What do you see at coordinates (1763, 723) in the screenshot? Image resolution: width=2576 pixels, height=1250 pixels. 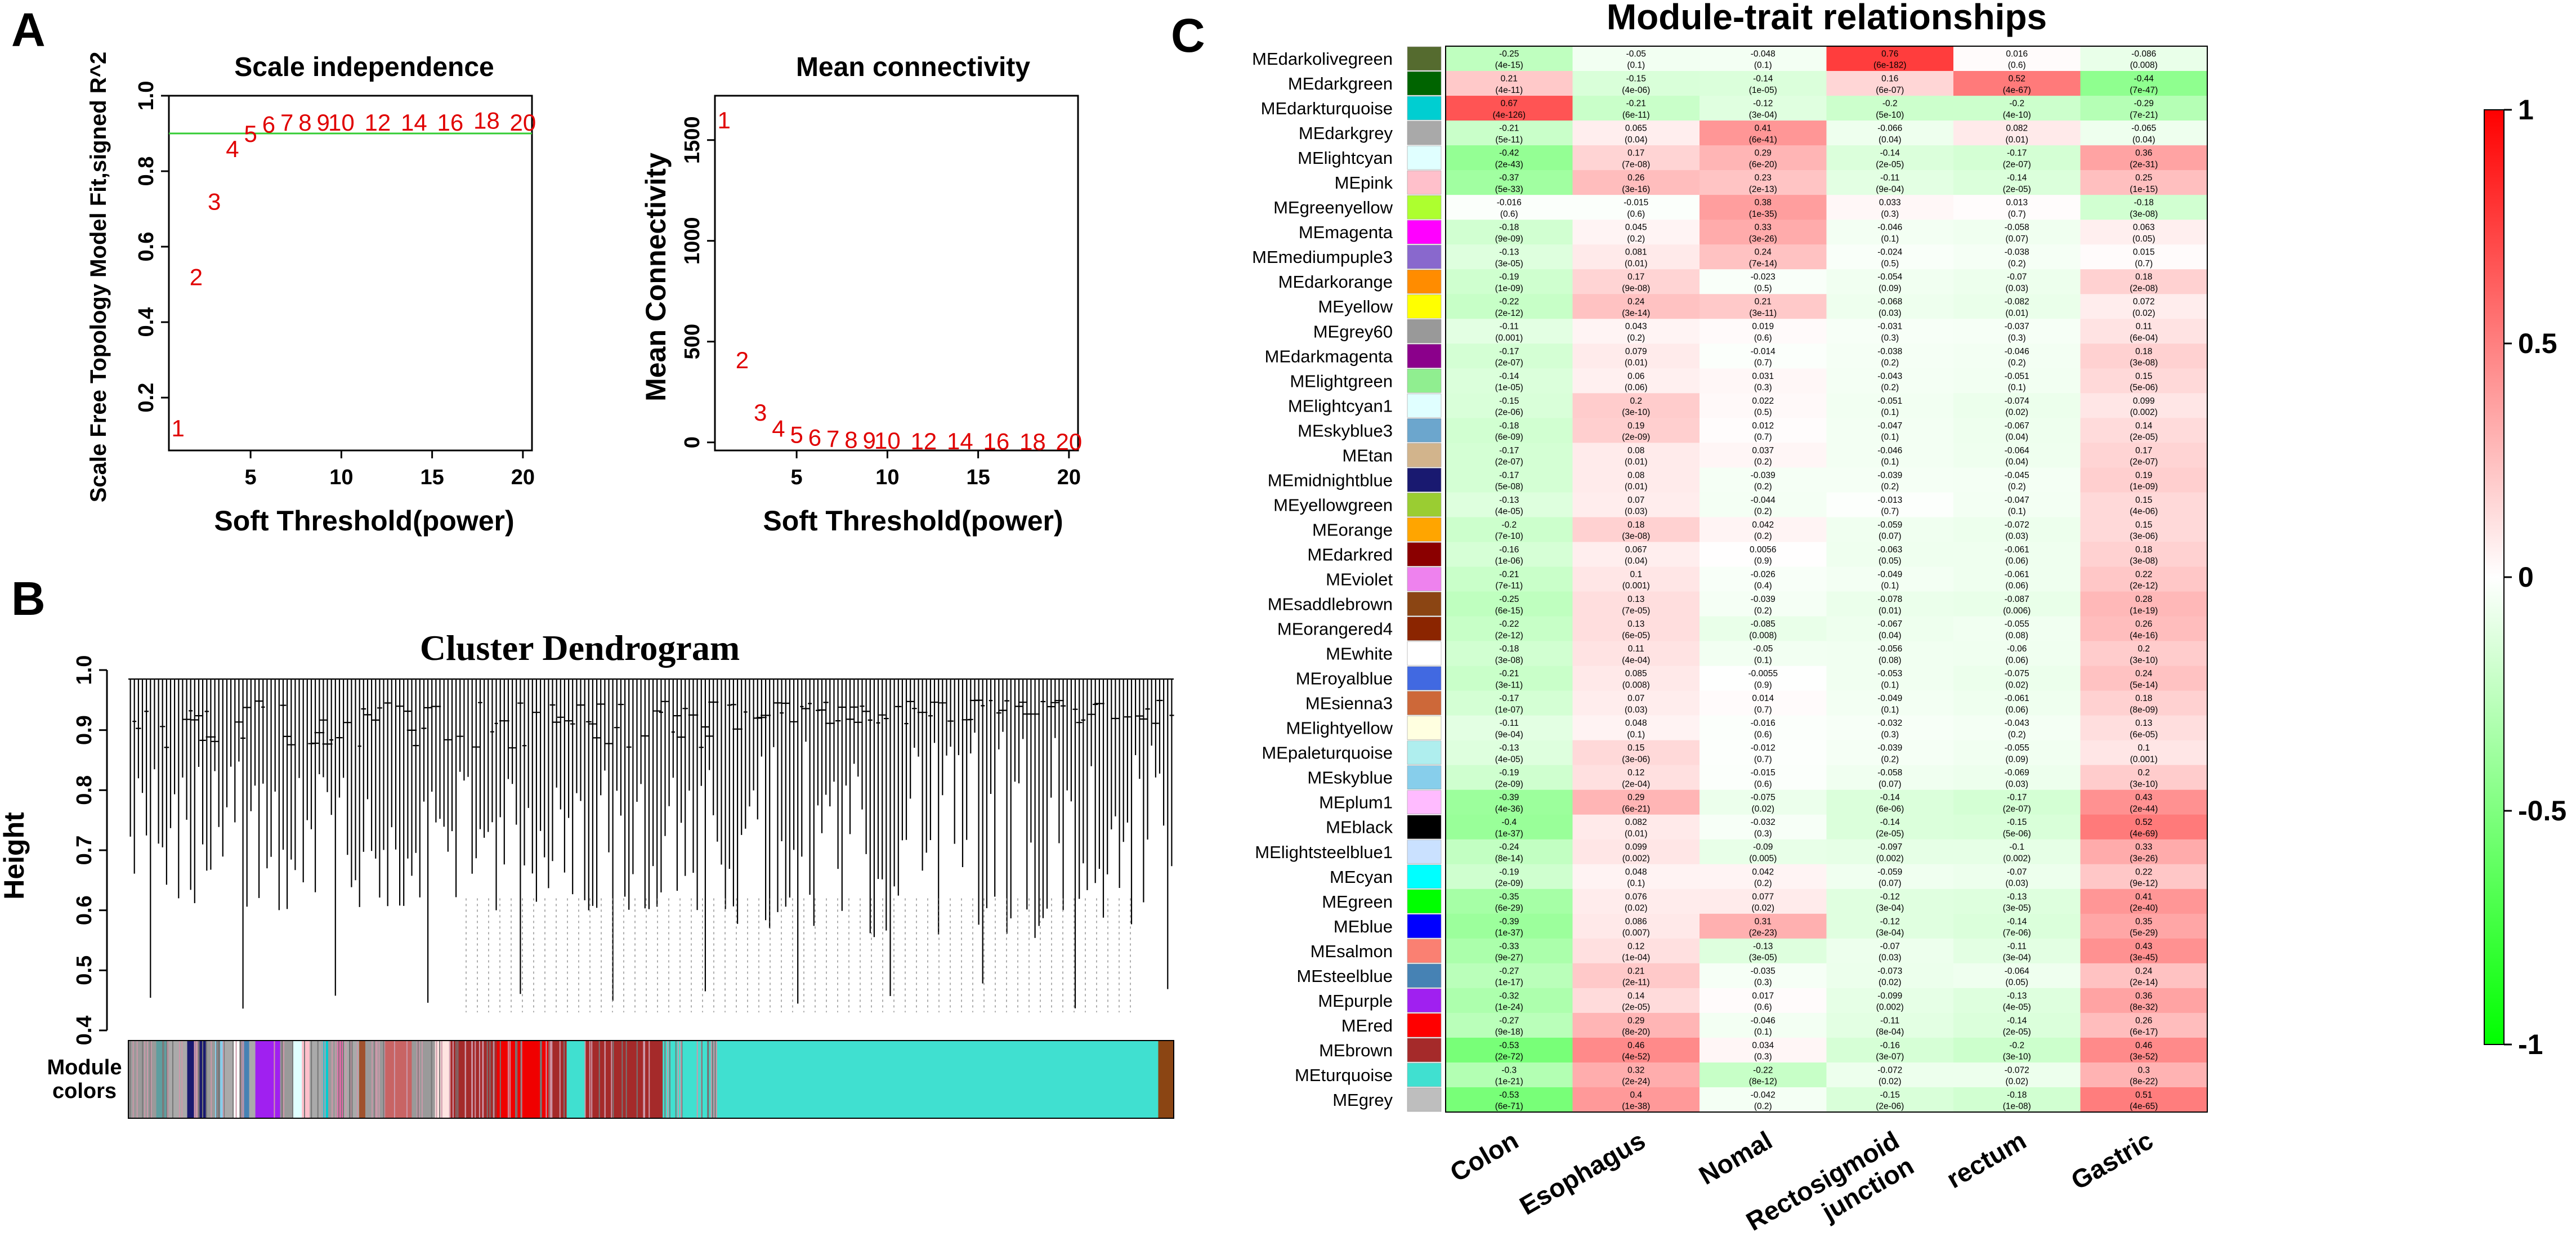 I see `heatmap-cell-correlation: -0.016` at bounding box center [1763, 723].